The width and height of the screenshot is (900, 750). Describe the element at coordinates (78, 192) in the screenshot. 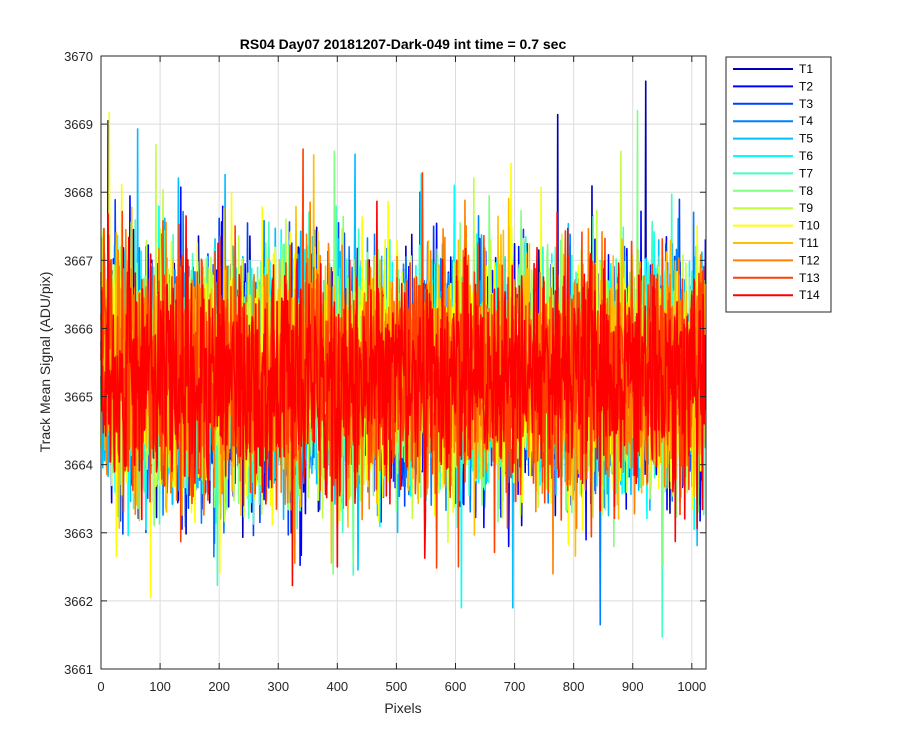

I see `y-tick-label: 3668` at that location.